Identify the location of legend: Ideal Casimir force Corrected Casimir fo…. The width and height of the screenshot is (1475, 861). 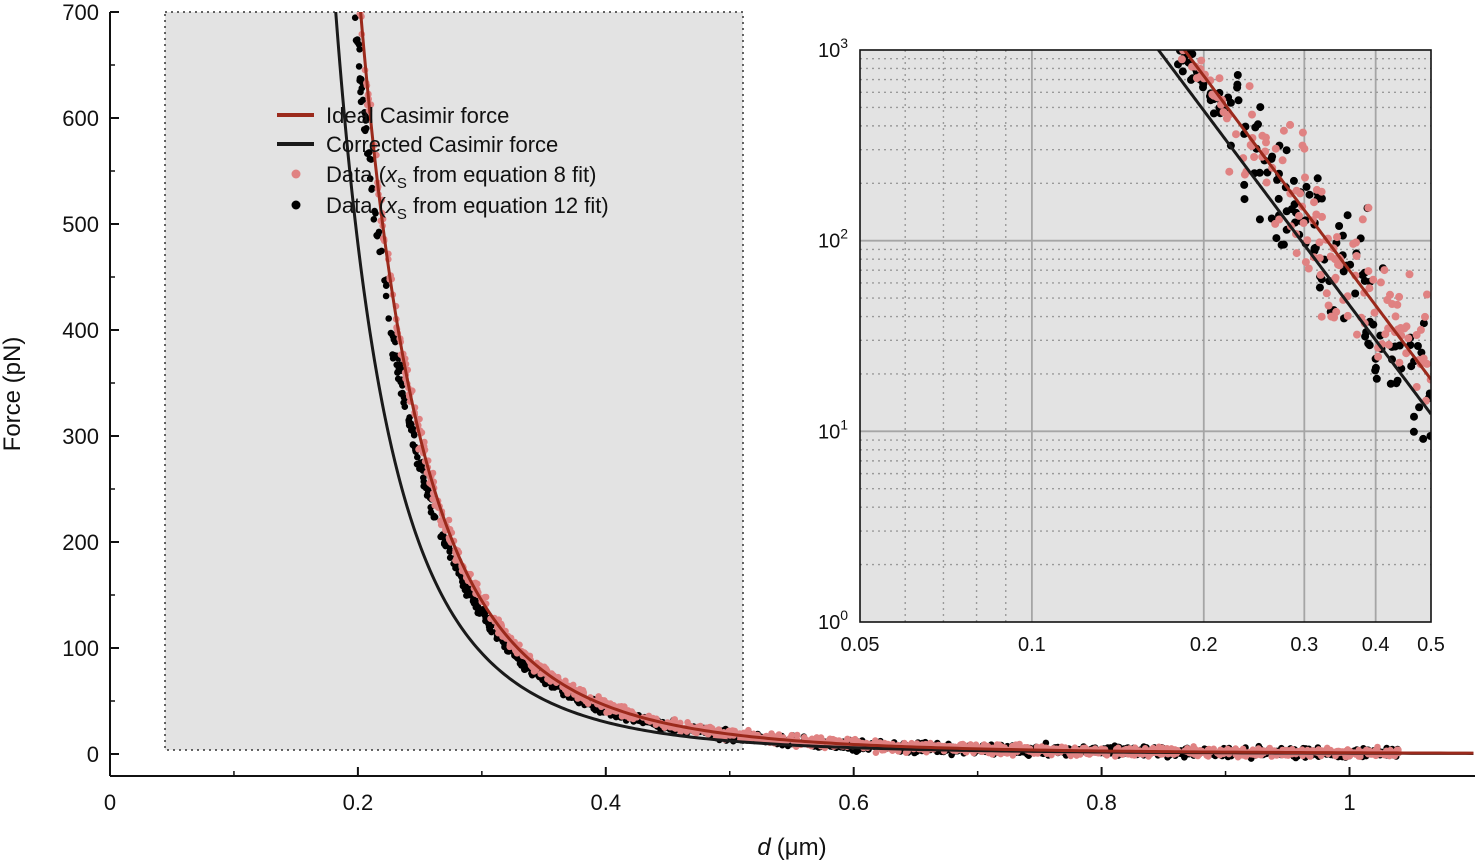
(443, 163).